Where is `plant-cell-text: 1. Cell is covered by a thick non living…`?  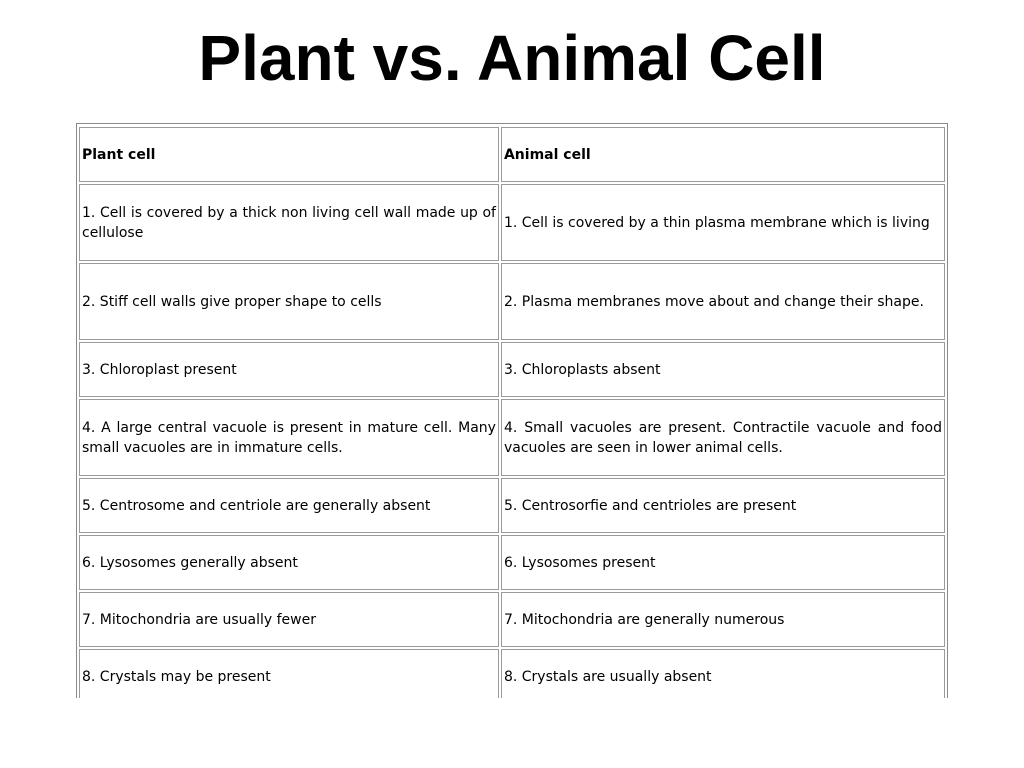 plant-cell-text: 1. Cell is covered by a thick non living… is located at coordinates (289, 222).